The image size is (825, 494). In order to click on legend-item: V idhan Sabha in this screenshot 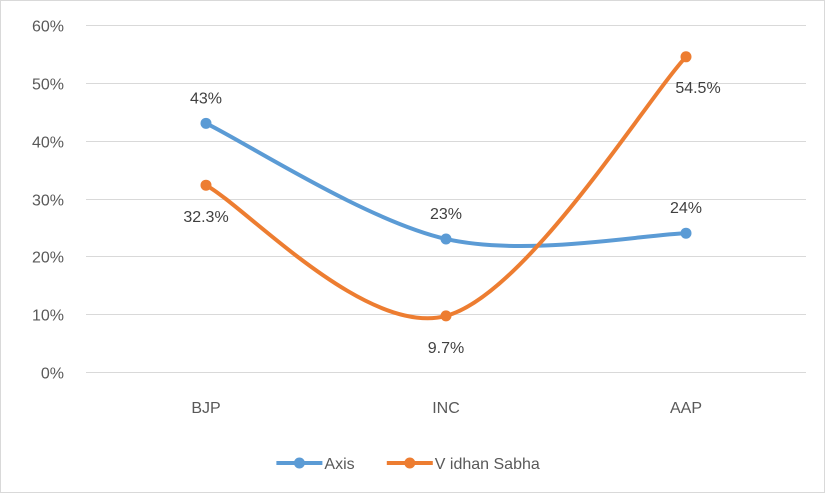, I will do `click(463, 464)`.